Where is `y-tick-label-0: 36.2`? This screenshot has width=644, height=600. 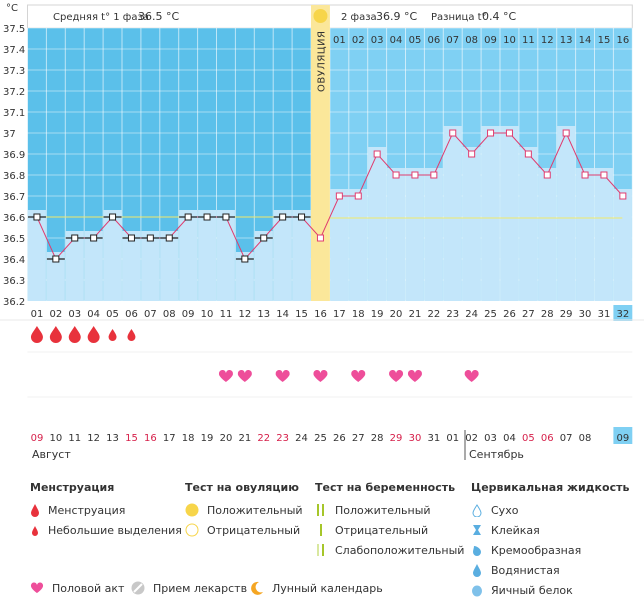
y-tick-label-0: 36.2 is located at coordinates (14, 302).